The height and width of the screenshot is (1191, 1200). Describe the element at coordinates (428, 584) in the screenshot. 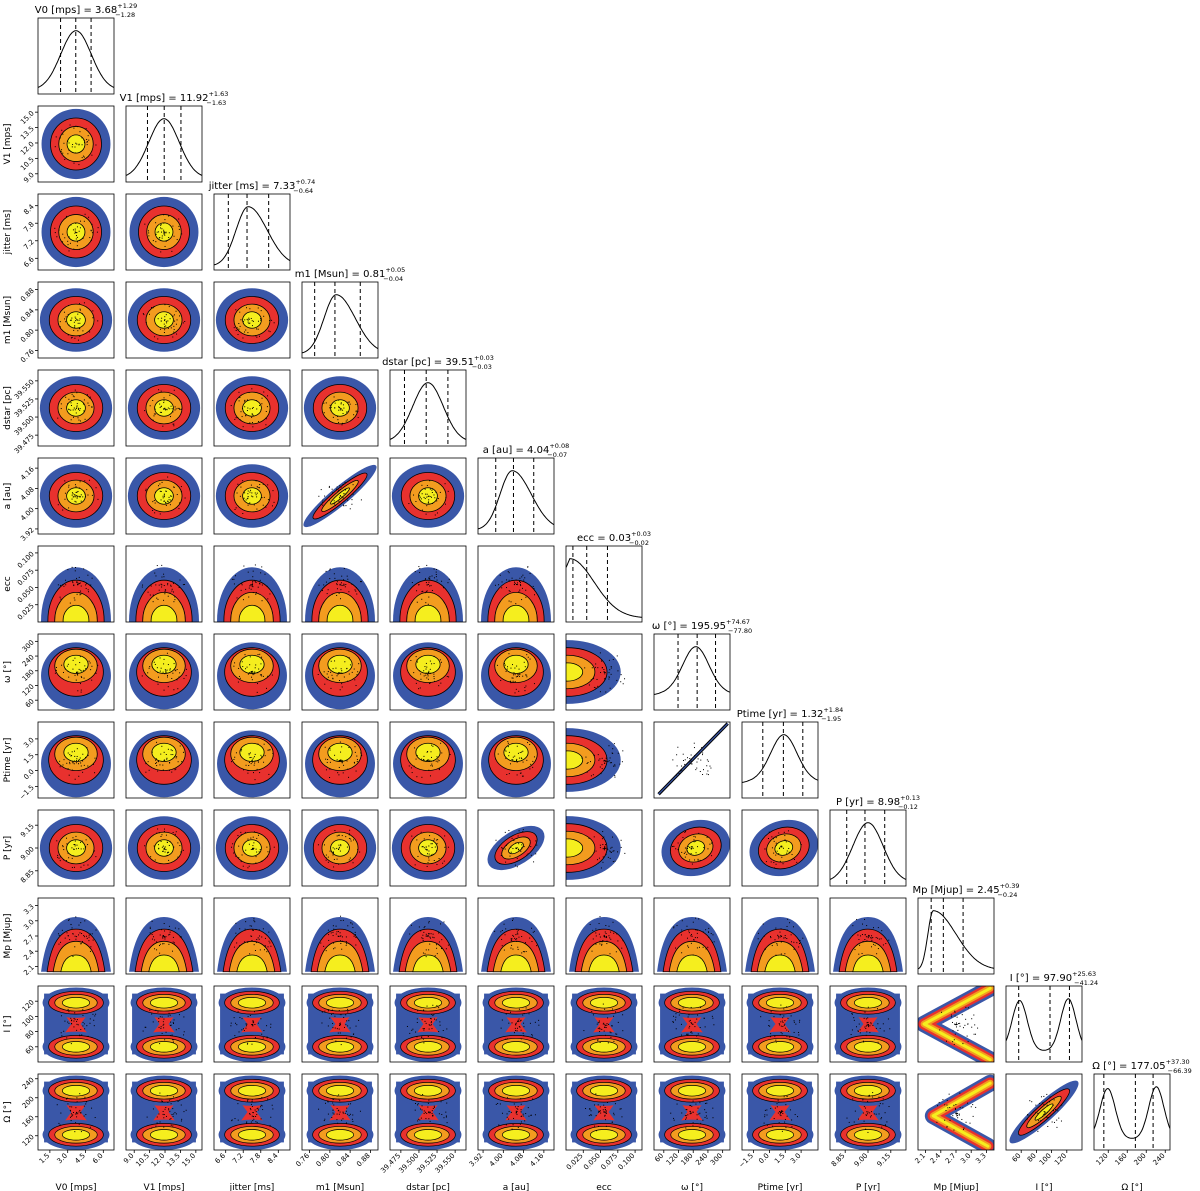

I see `panel-ecc-vs-dstar` at that location.